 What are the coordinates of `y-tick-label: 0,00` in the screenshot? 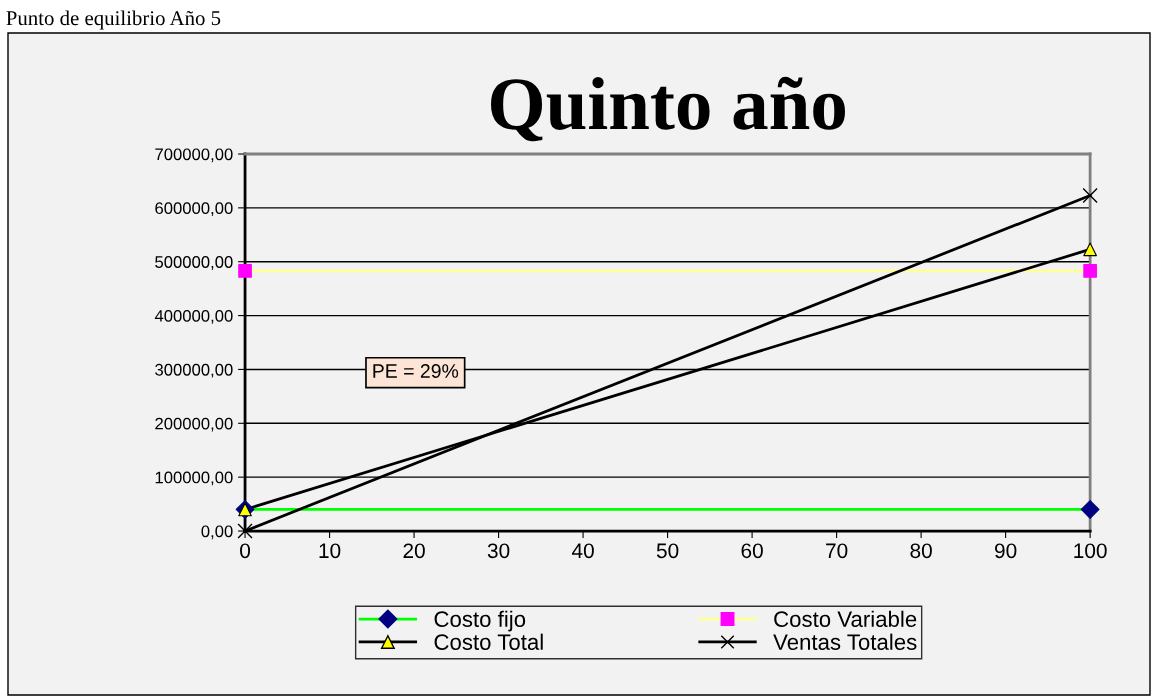 It's located at (217, 532).